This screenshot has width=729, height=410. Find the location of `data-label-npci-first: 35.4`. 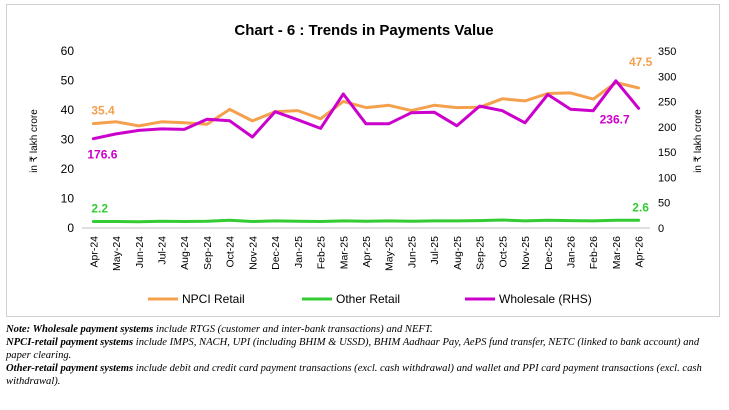

data-label-npci-first: 35.4 is located at coordinates (103, 111).